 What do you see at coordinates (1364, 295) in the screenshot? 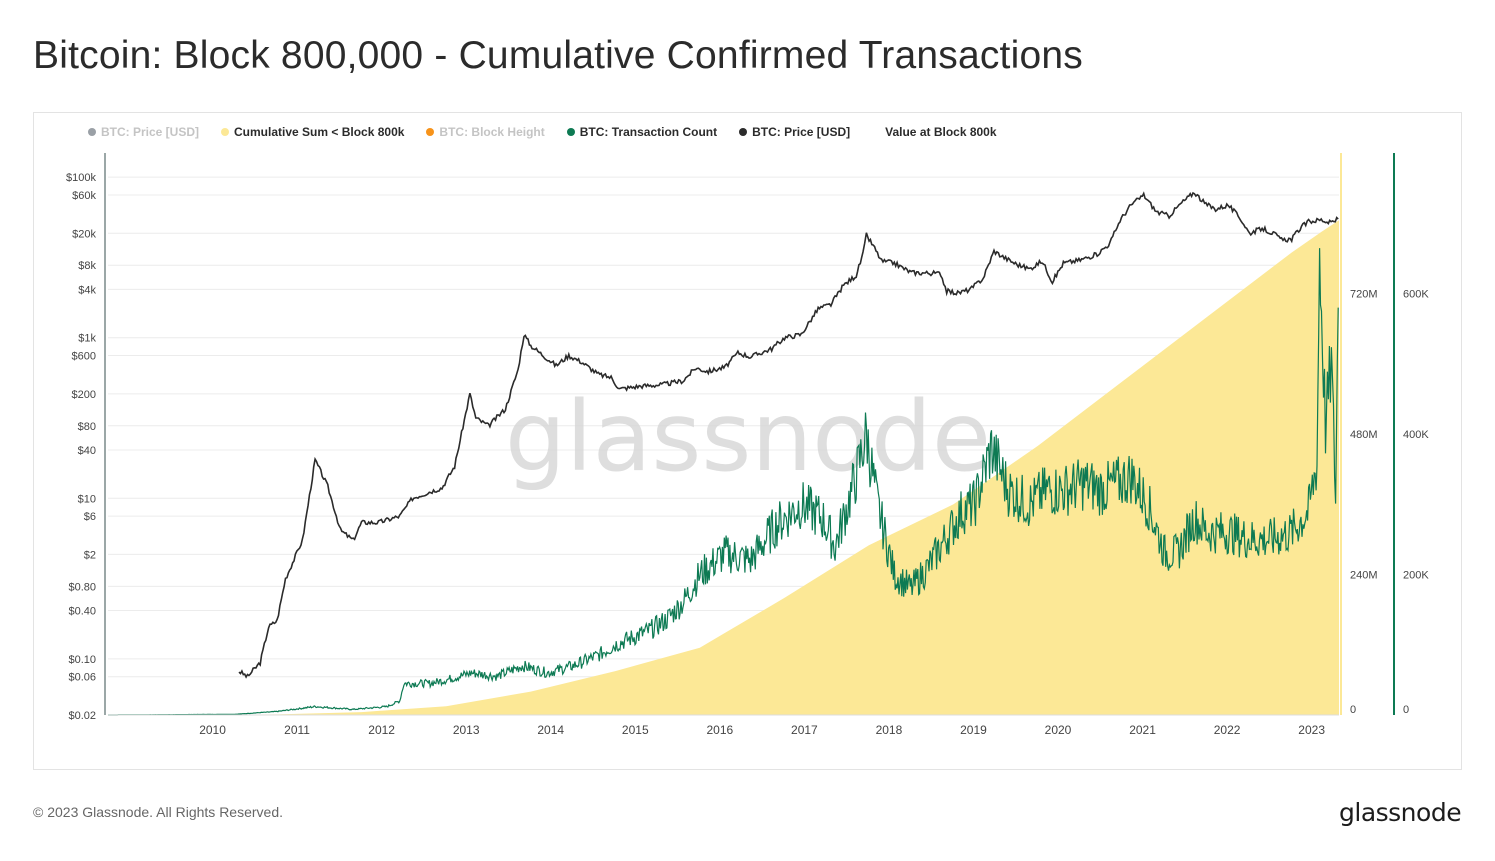
I see `y-right-cumulative-tick-label: 720M` at bounding box center [1364, 295].